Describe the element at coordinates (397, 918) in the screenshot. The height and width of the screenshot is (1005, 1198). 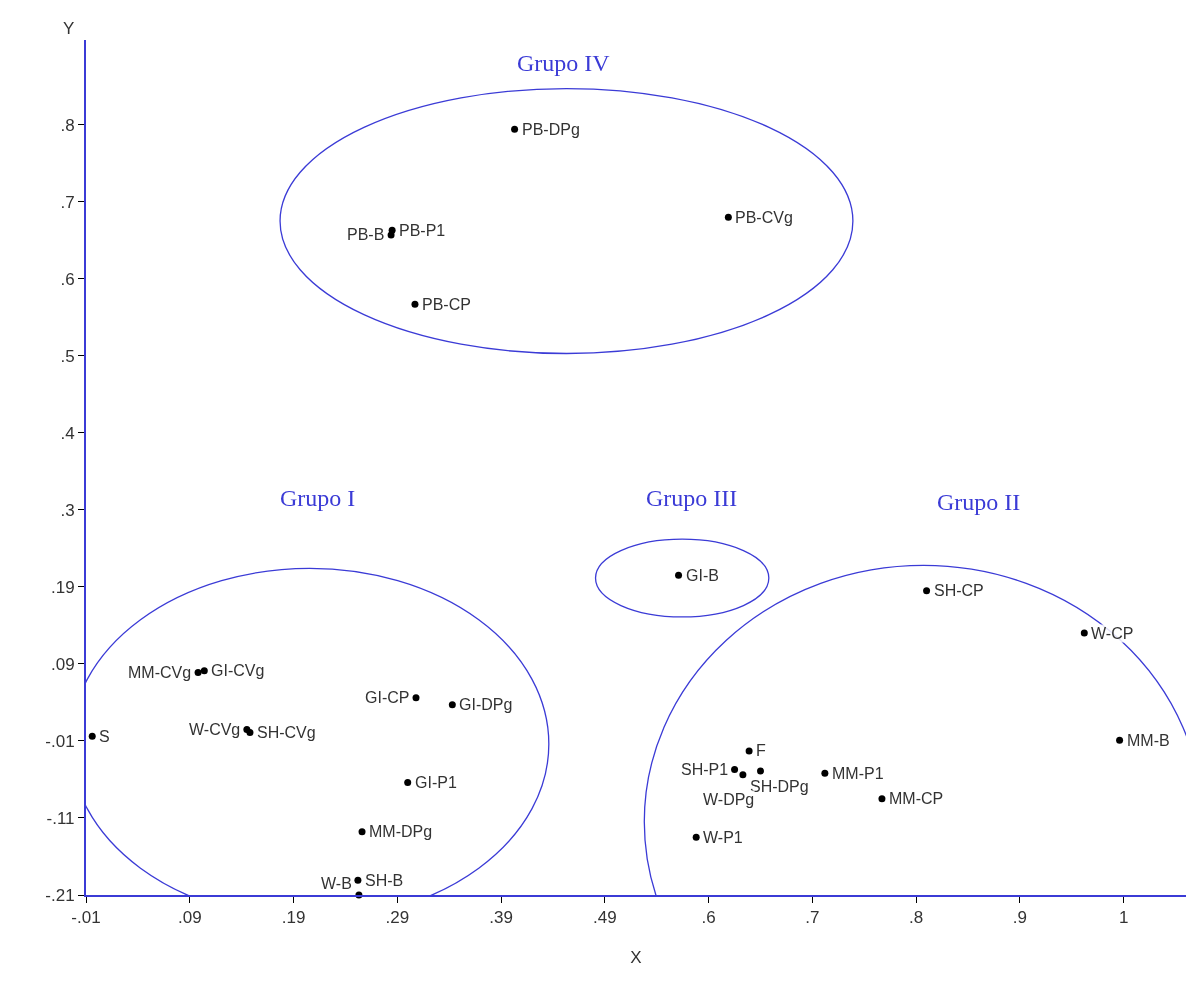
I see `x-tick-label: .29` at that location.